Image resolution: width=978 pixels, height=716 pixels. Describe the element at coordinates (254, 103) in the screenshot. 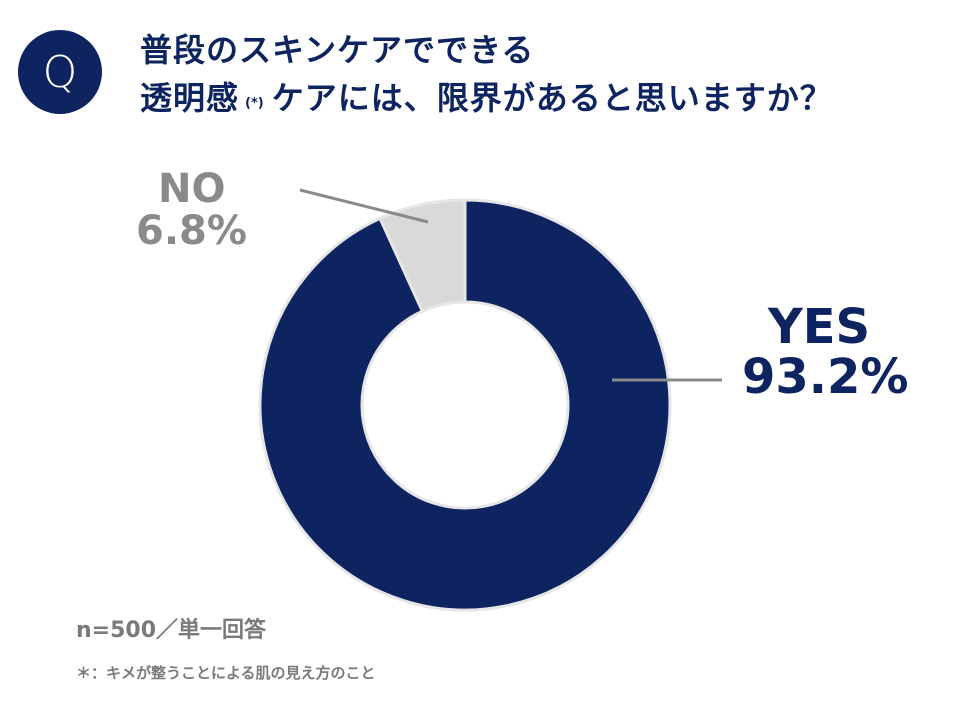

I see `footnote-mark: (*)` at that location.